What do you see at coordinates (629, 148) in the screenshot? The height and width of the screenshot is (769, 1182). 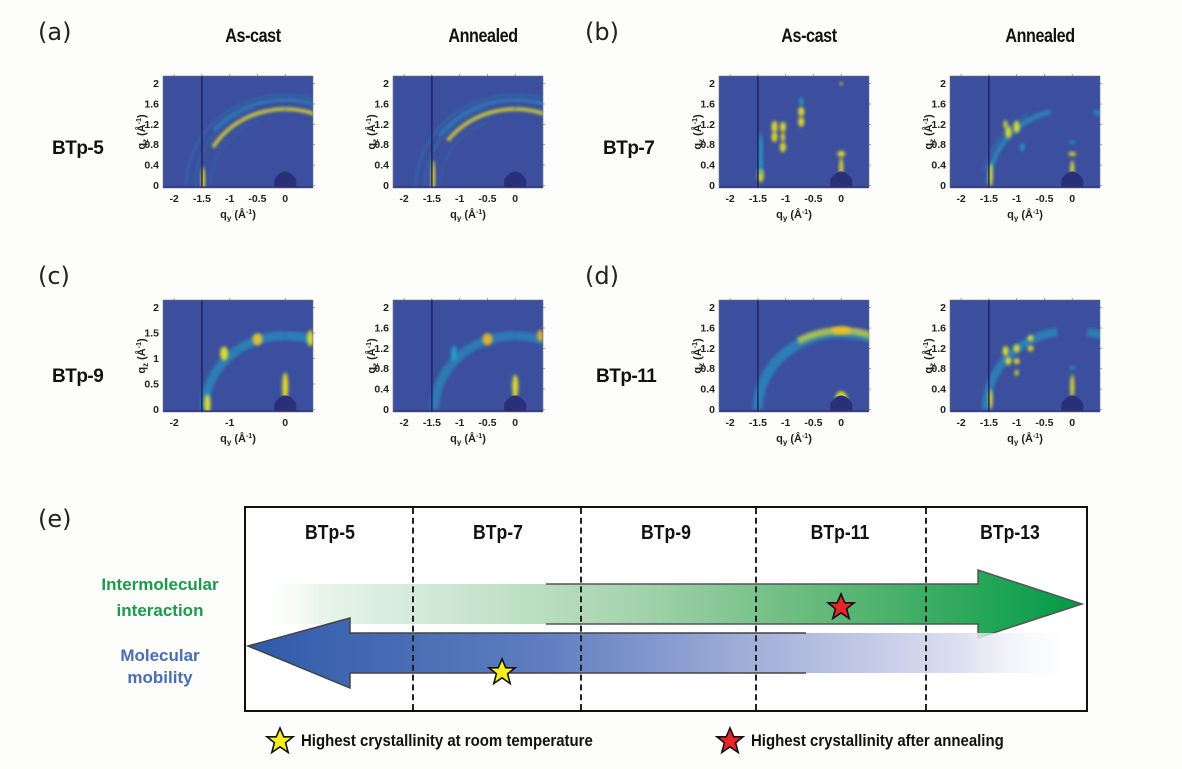 I see `sample-label-btp7: BTp-7` at bounding box center [629, 148].